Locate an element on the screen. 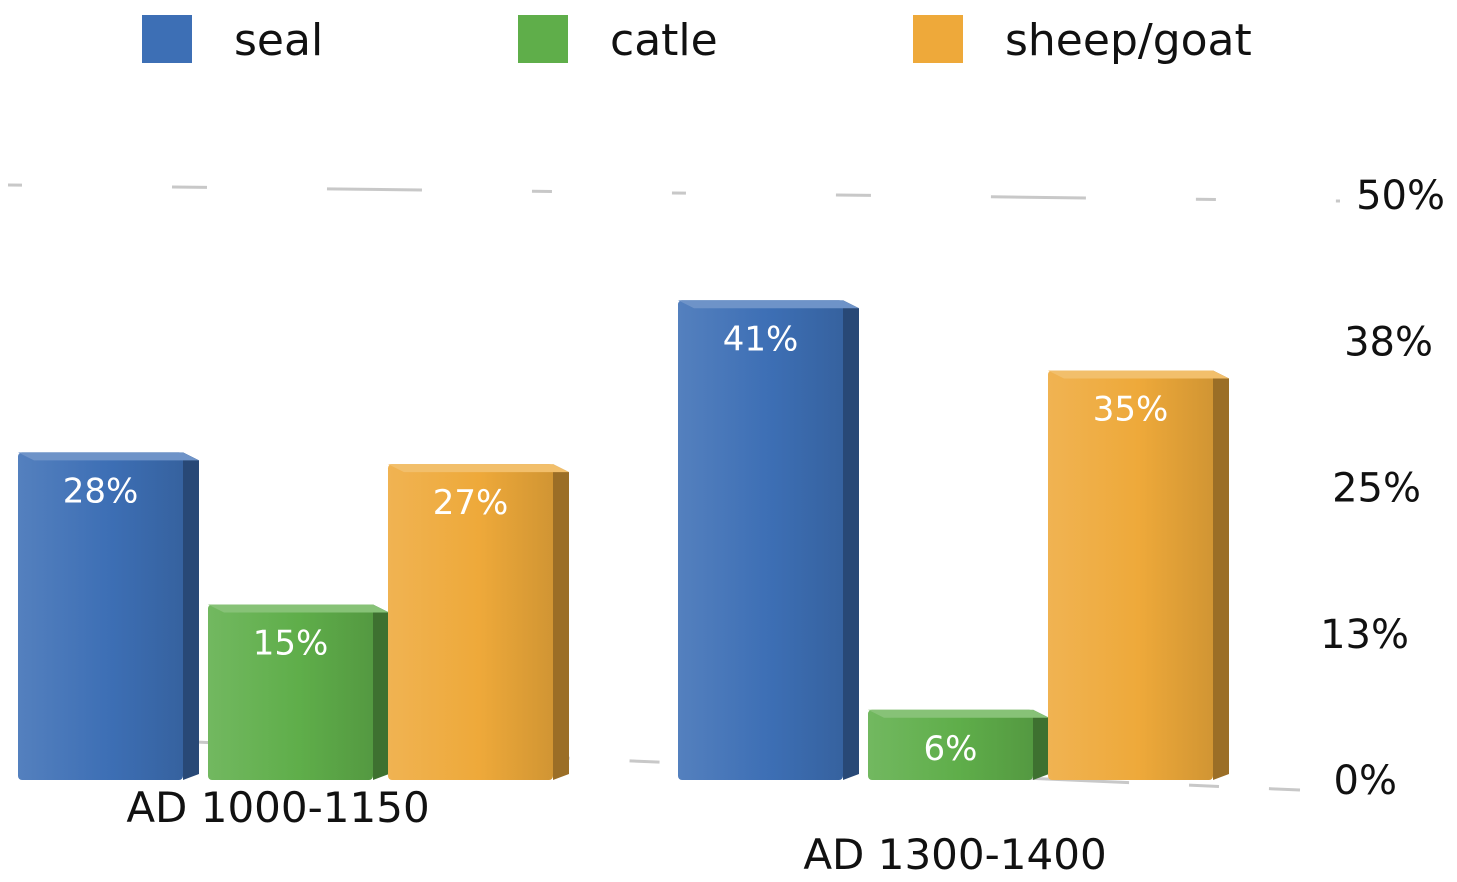  legend-label: seal is located at coordinates (278, 40).